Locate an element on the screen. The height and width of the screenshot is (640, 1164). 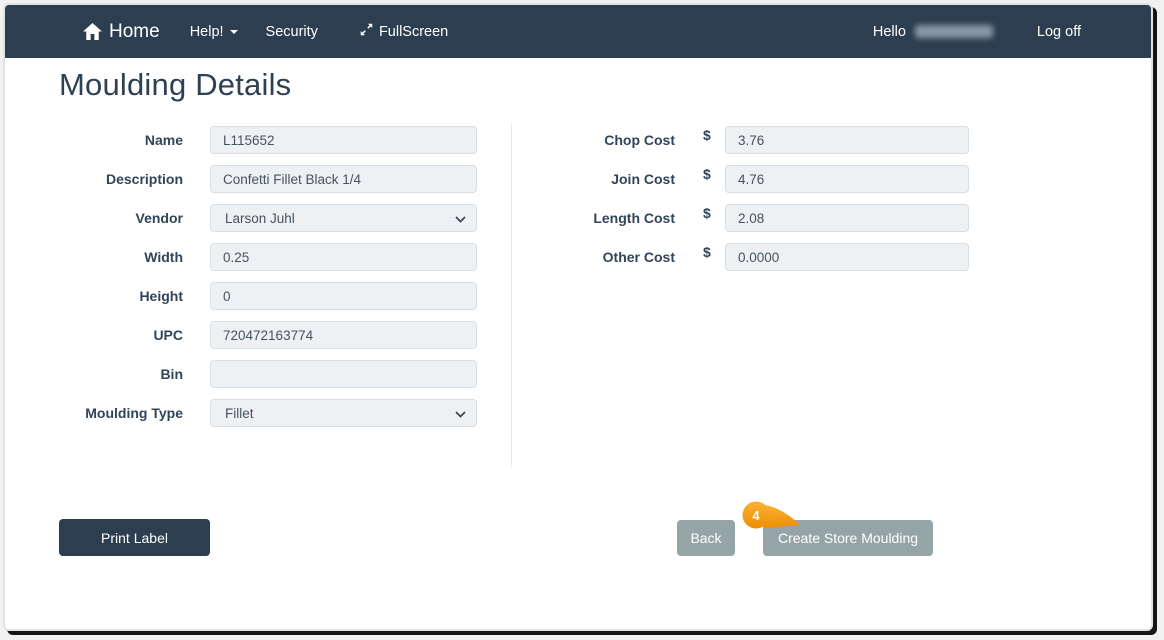
form-row-name: Name is located at coordinates (268, 140).